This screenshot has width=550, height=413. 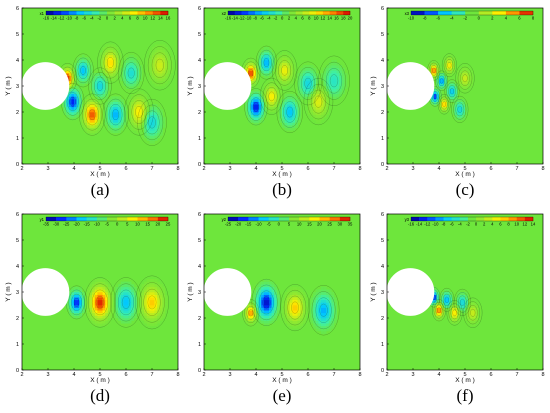 What do you see at coordinates (479, 18) in the screenshot?
I see `colorbar-tick-label: 0` at bounding box center [479, 18].